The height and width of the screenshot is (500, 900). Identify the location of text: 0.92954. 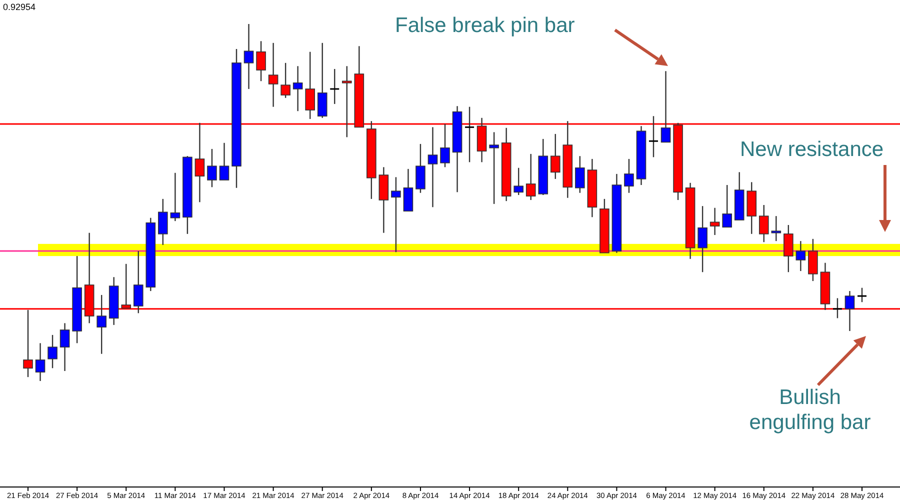
(19, 7).